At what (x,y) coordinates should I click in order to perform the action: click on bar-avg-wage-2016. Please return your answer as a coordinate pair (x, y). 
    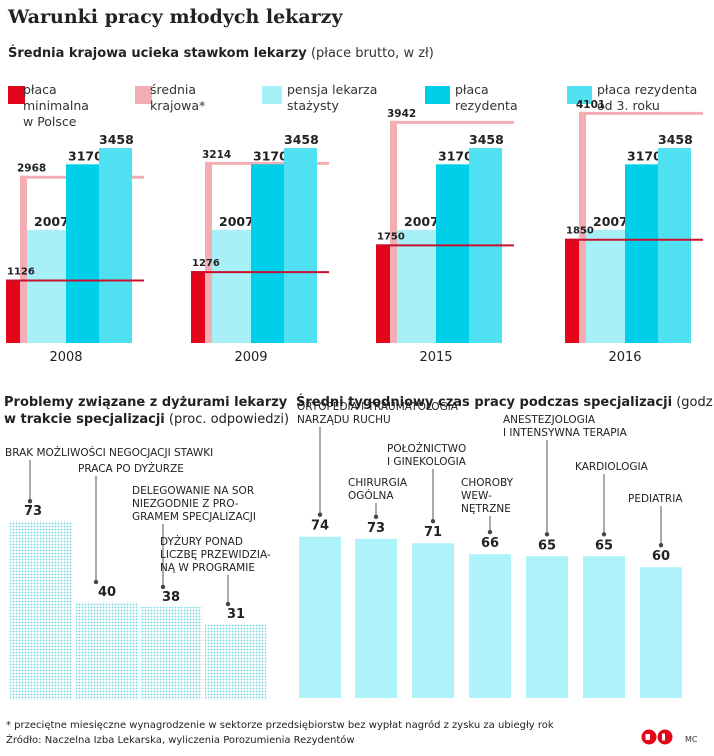
    Looking at the image, I should click on (582, 227).